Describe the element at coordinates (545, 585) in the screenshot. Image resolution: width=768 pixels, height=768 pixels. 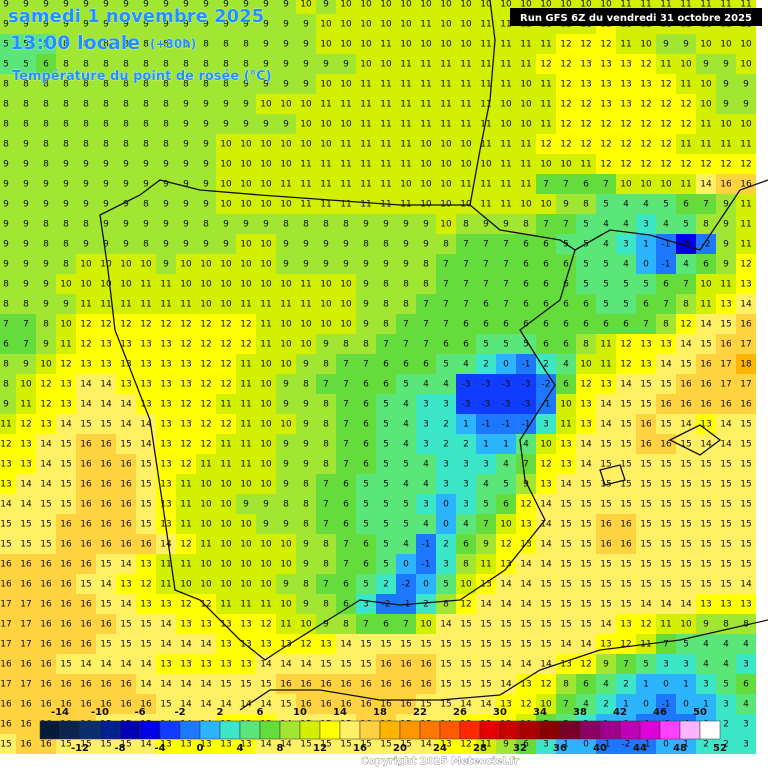
I see `cell-value: 15` at that location.